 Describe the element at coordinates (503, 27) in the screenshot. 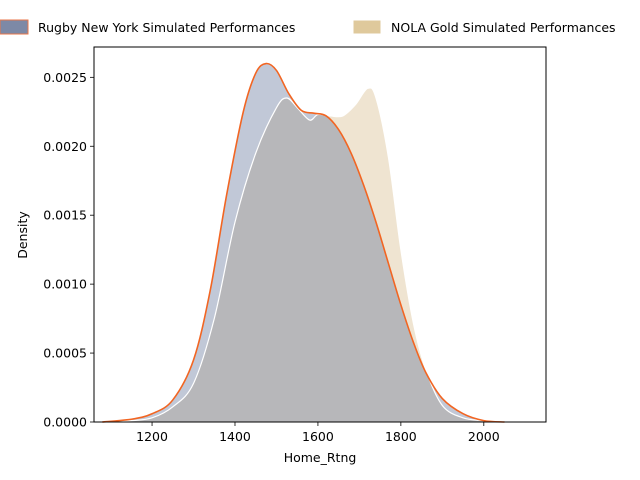

I see `legend-label-nola-gold: NOLA Gold Simulated Performances` at that location.